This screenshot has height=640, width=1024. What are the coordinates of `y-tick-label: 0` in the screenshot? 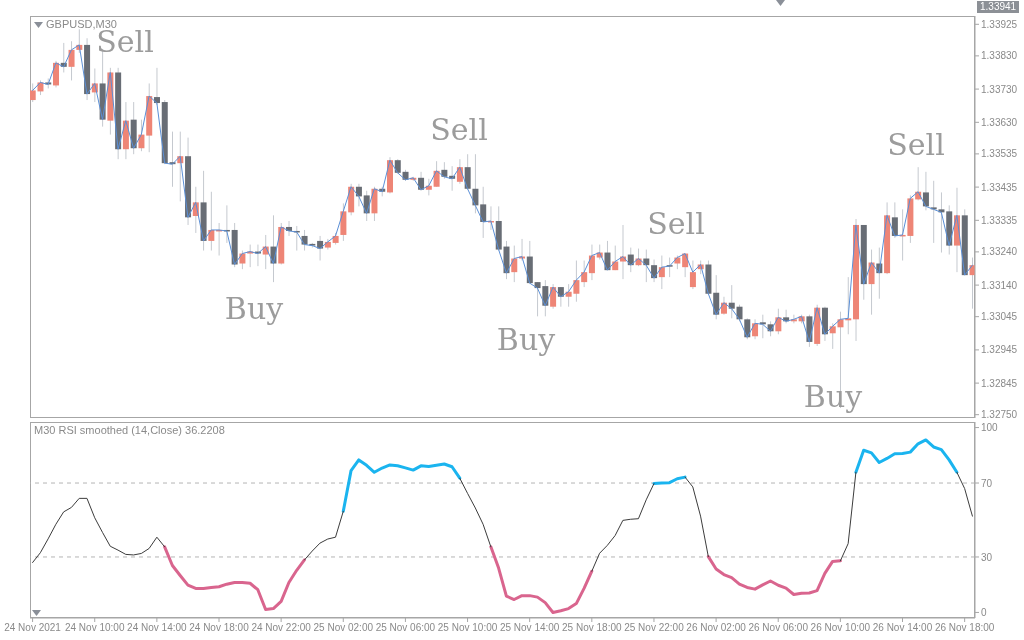 It's located at (984, 612).